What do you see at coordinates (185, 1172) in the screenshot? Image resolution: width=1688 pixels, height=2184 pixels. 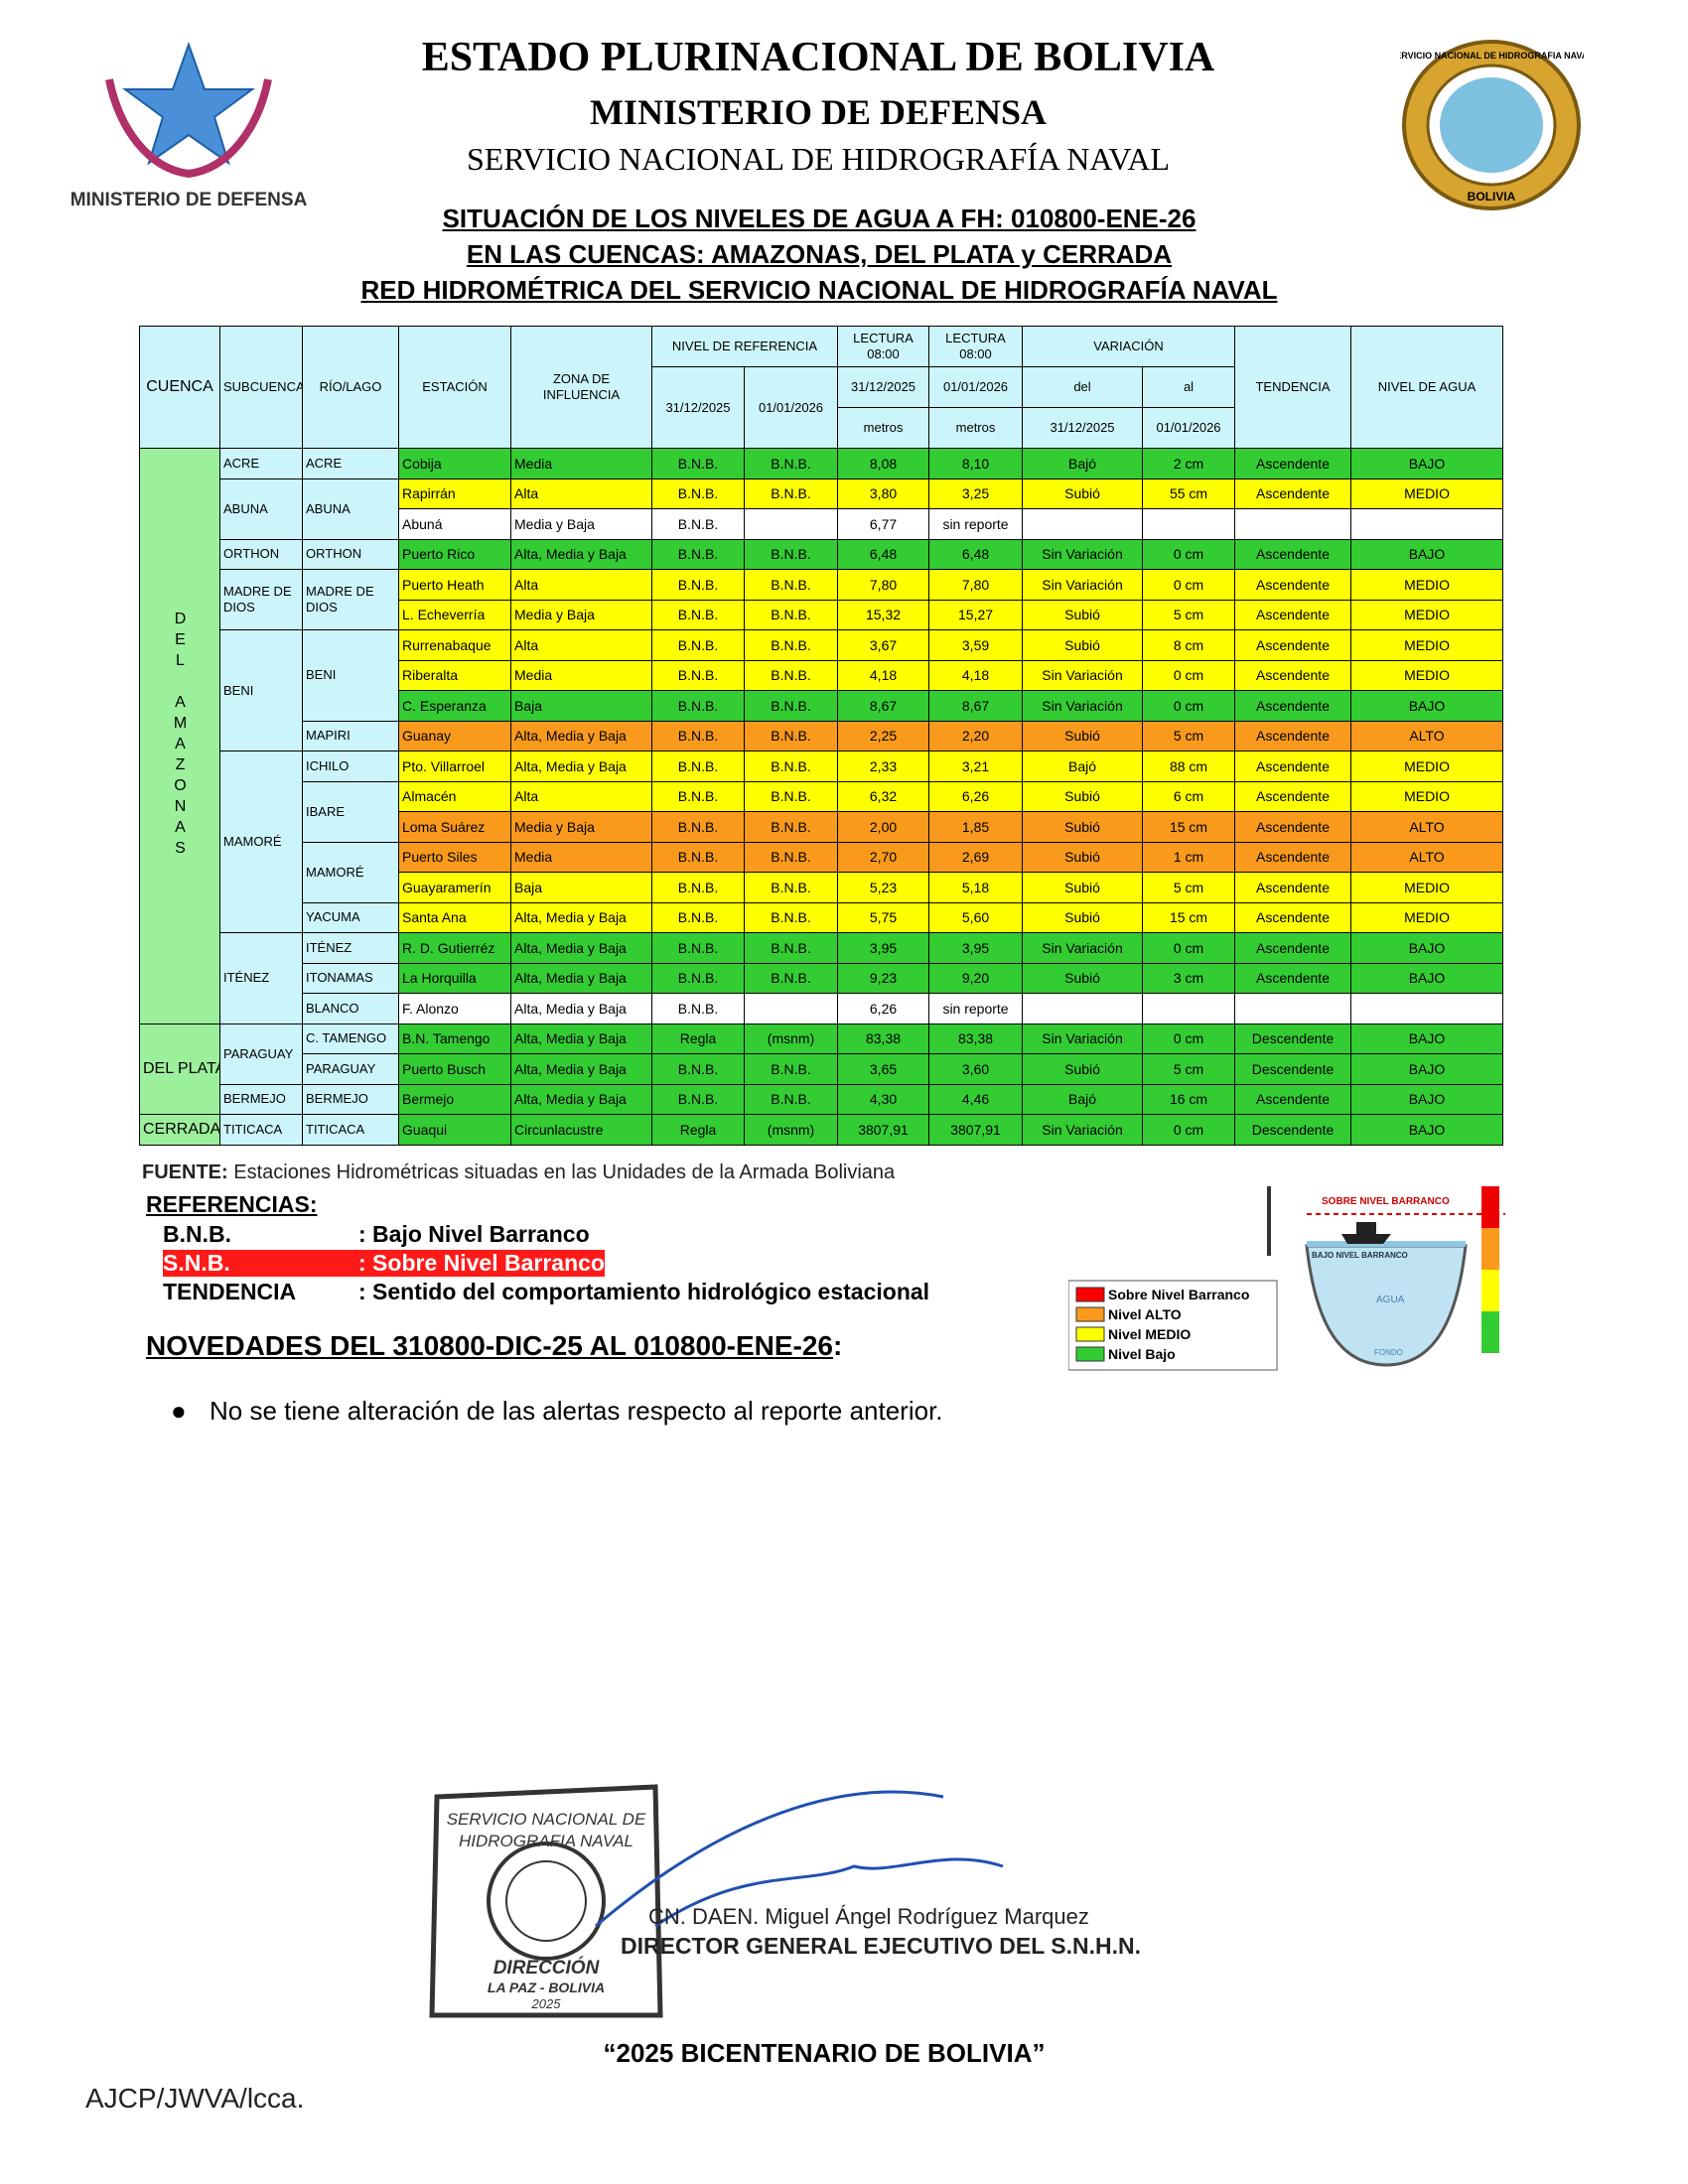 I see `source-label: FUENTE:` at bounding box center [185, 1172].